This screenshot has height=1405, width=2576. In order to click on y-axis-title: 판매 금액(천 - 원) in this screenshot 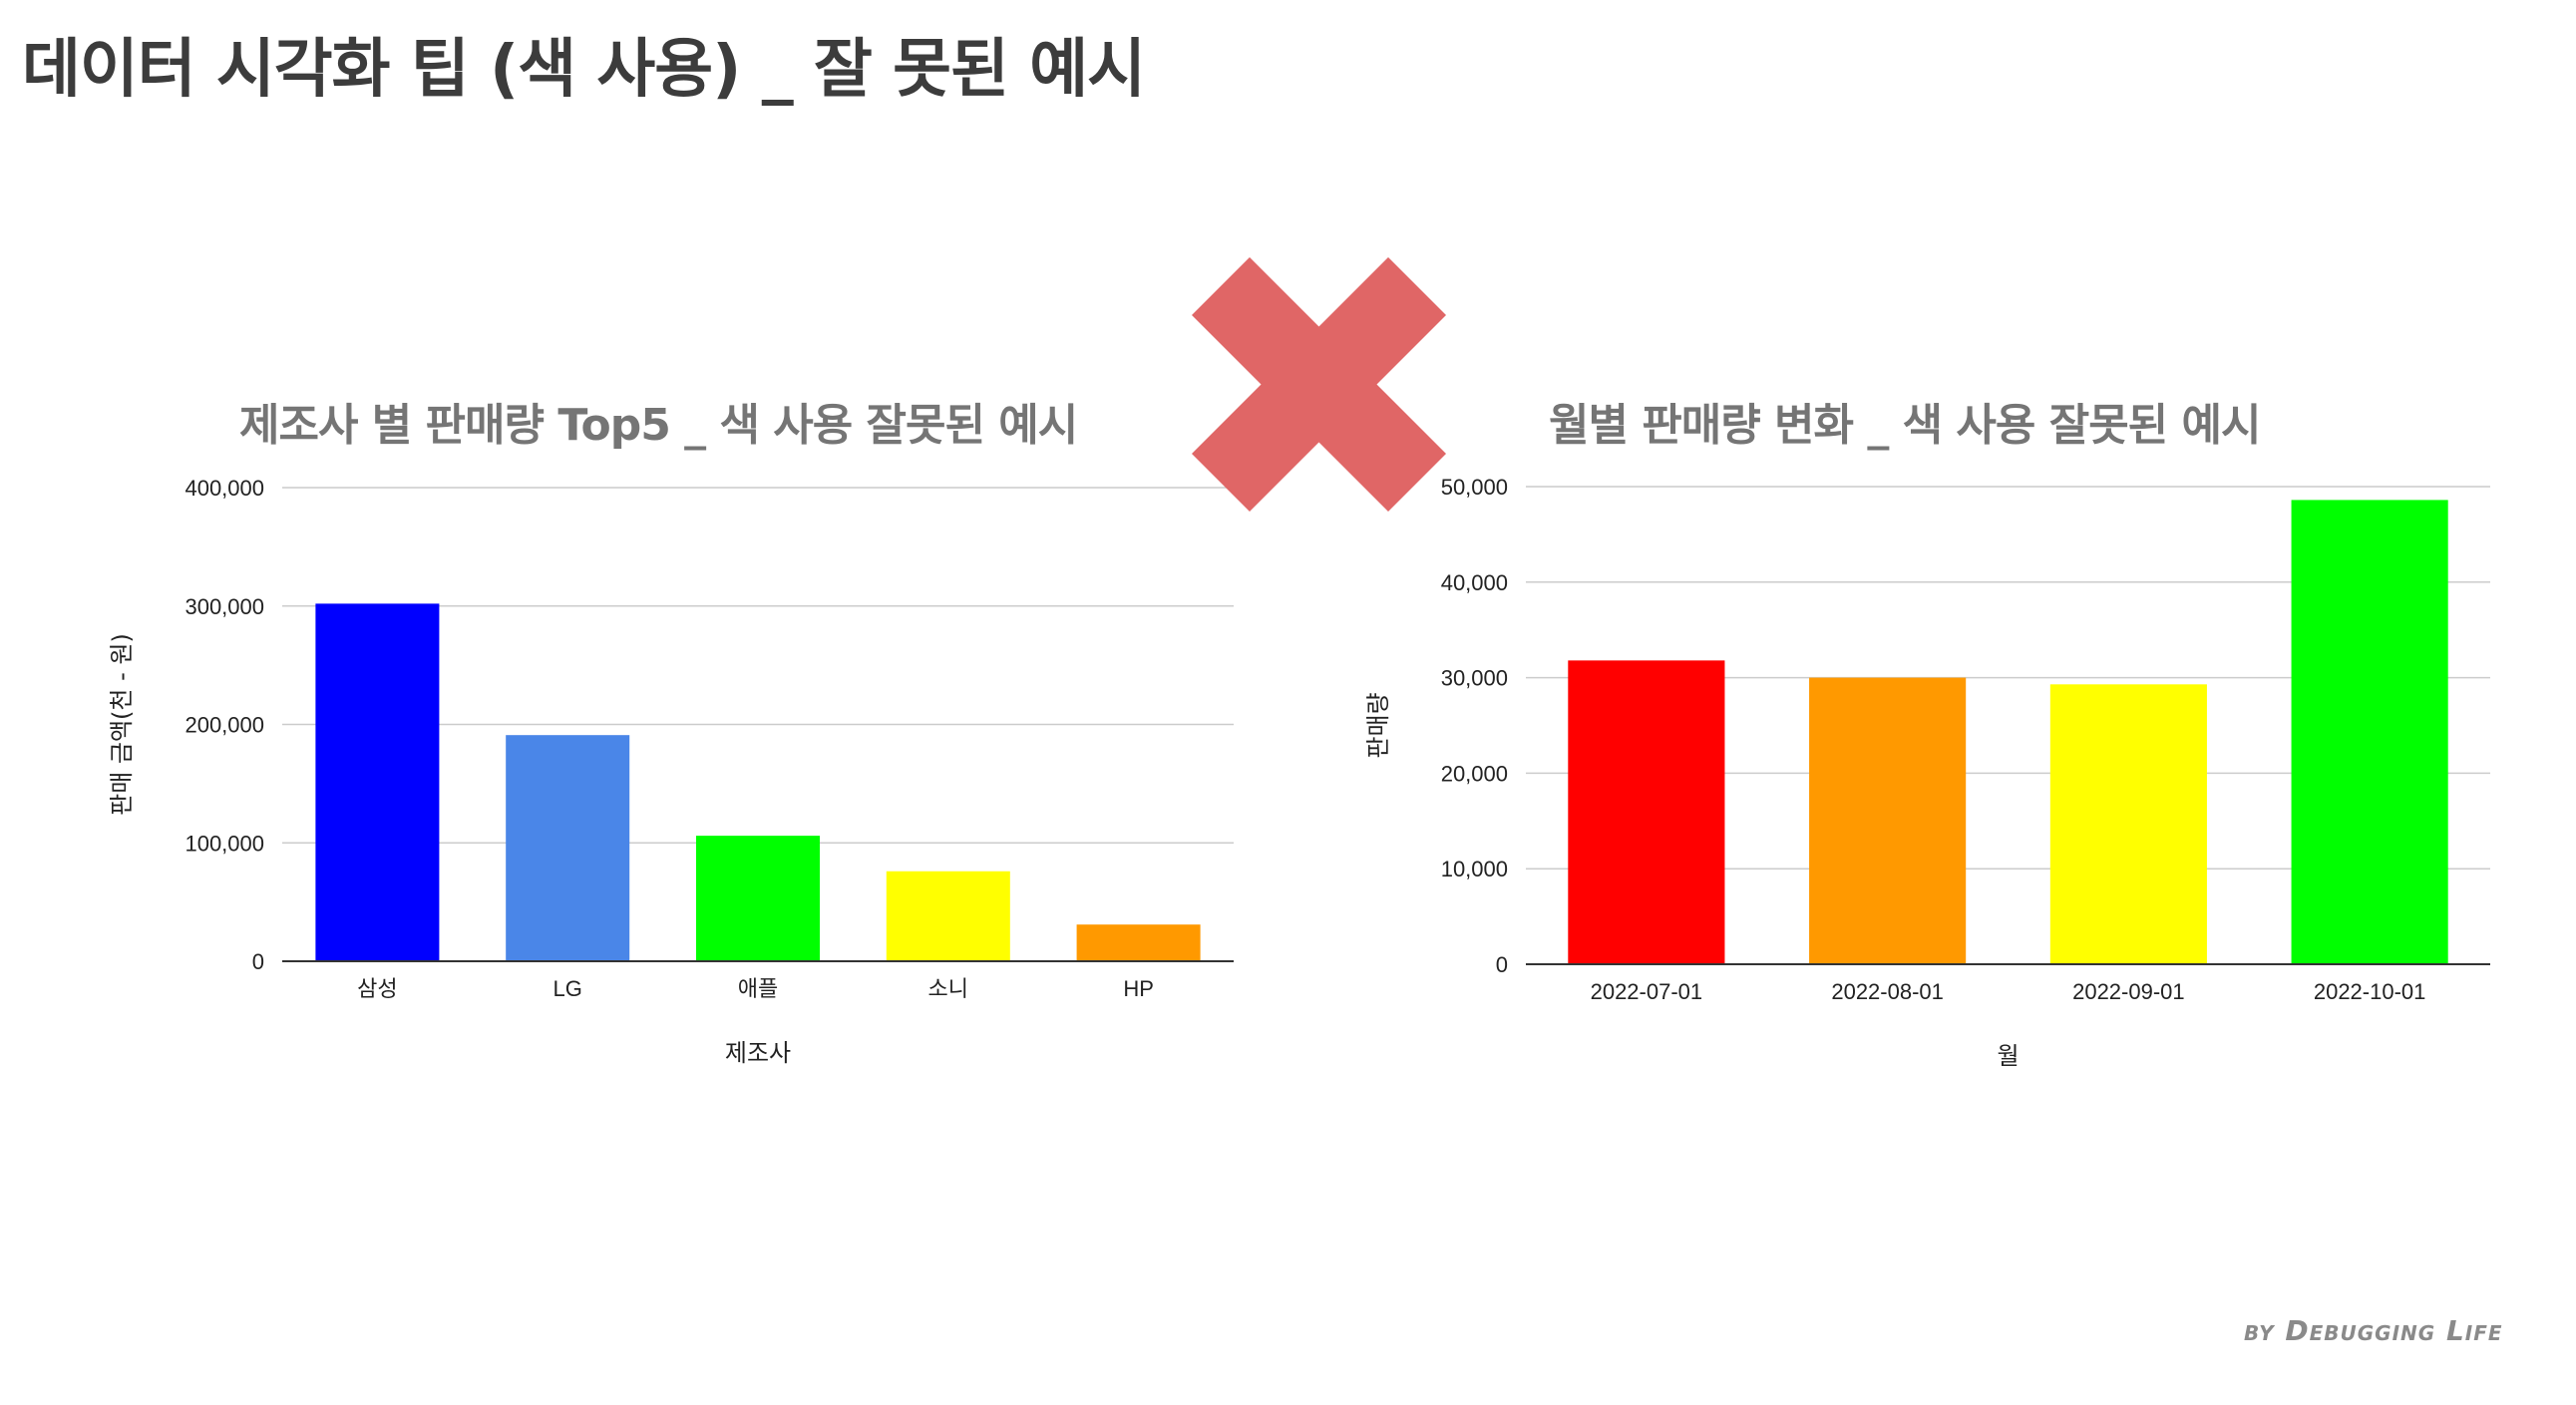, I will do `click(122, 724)`.